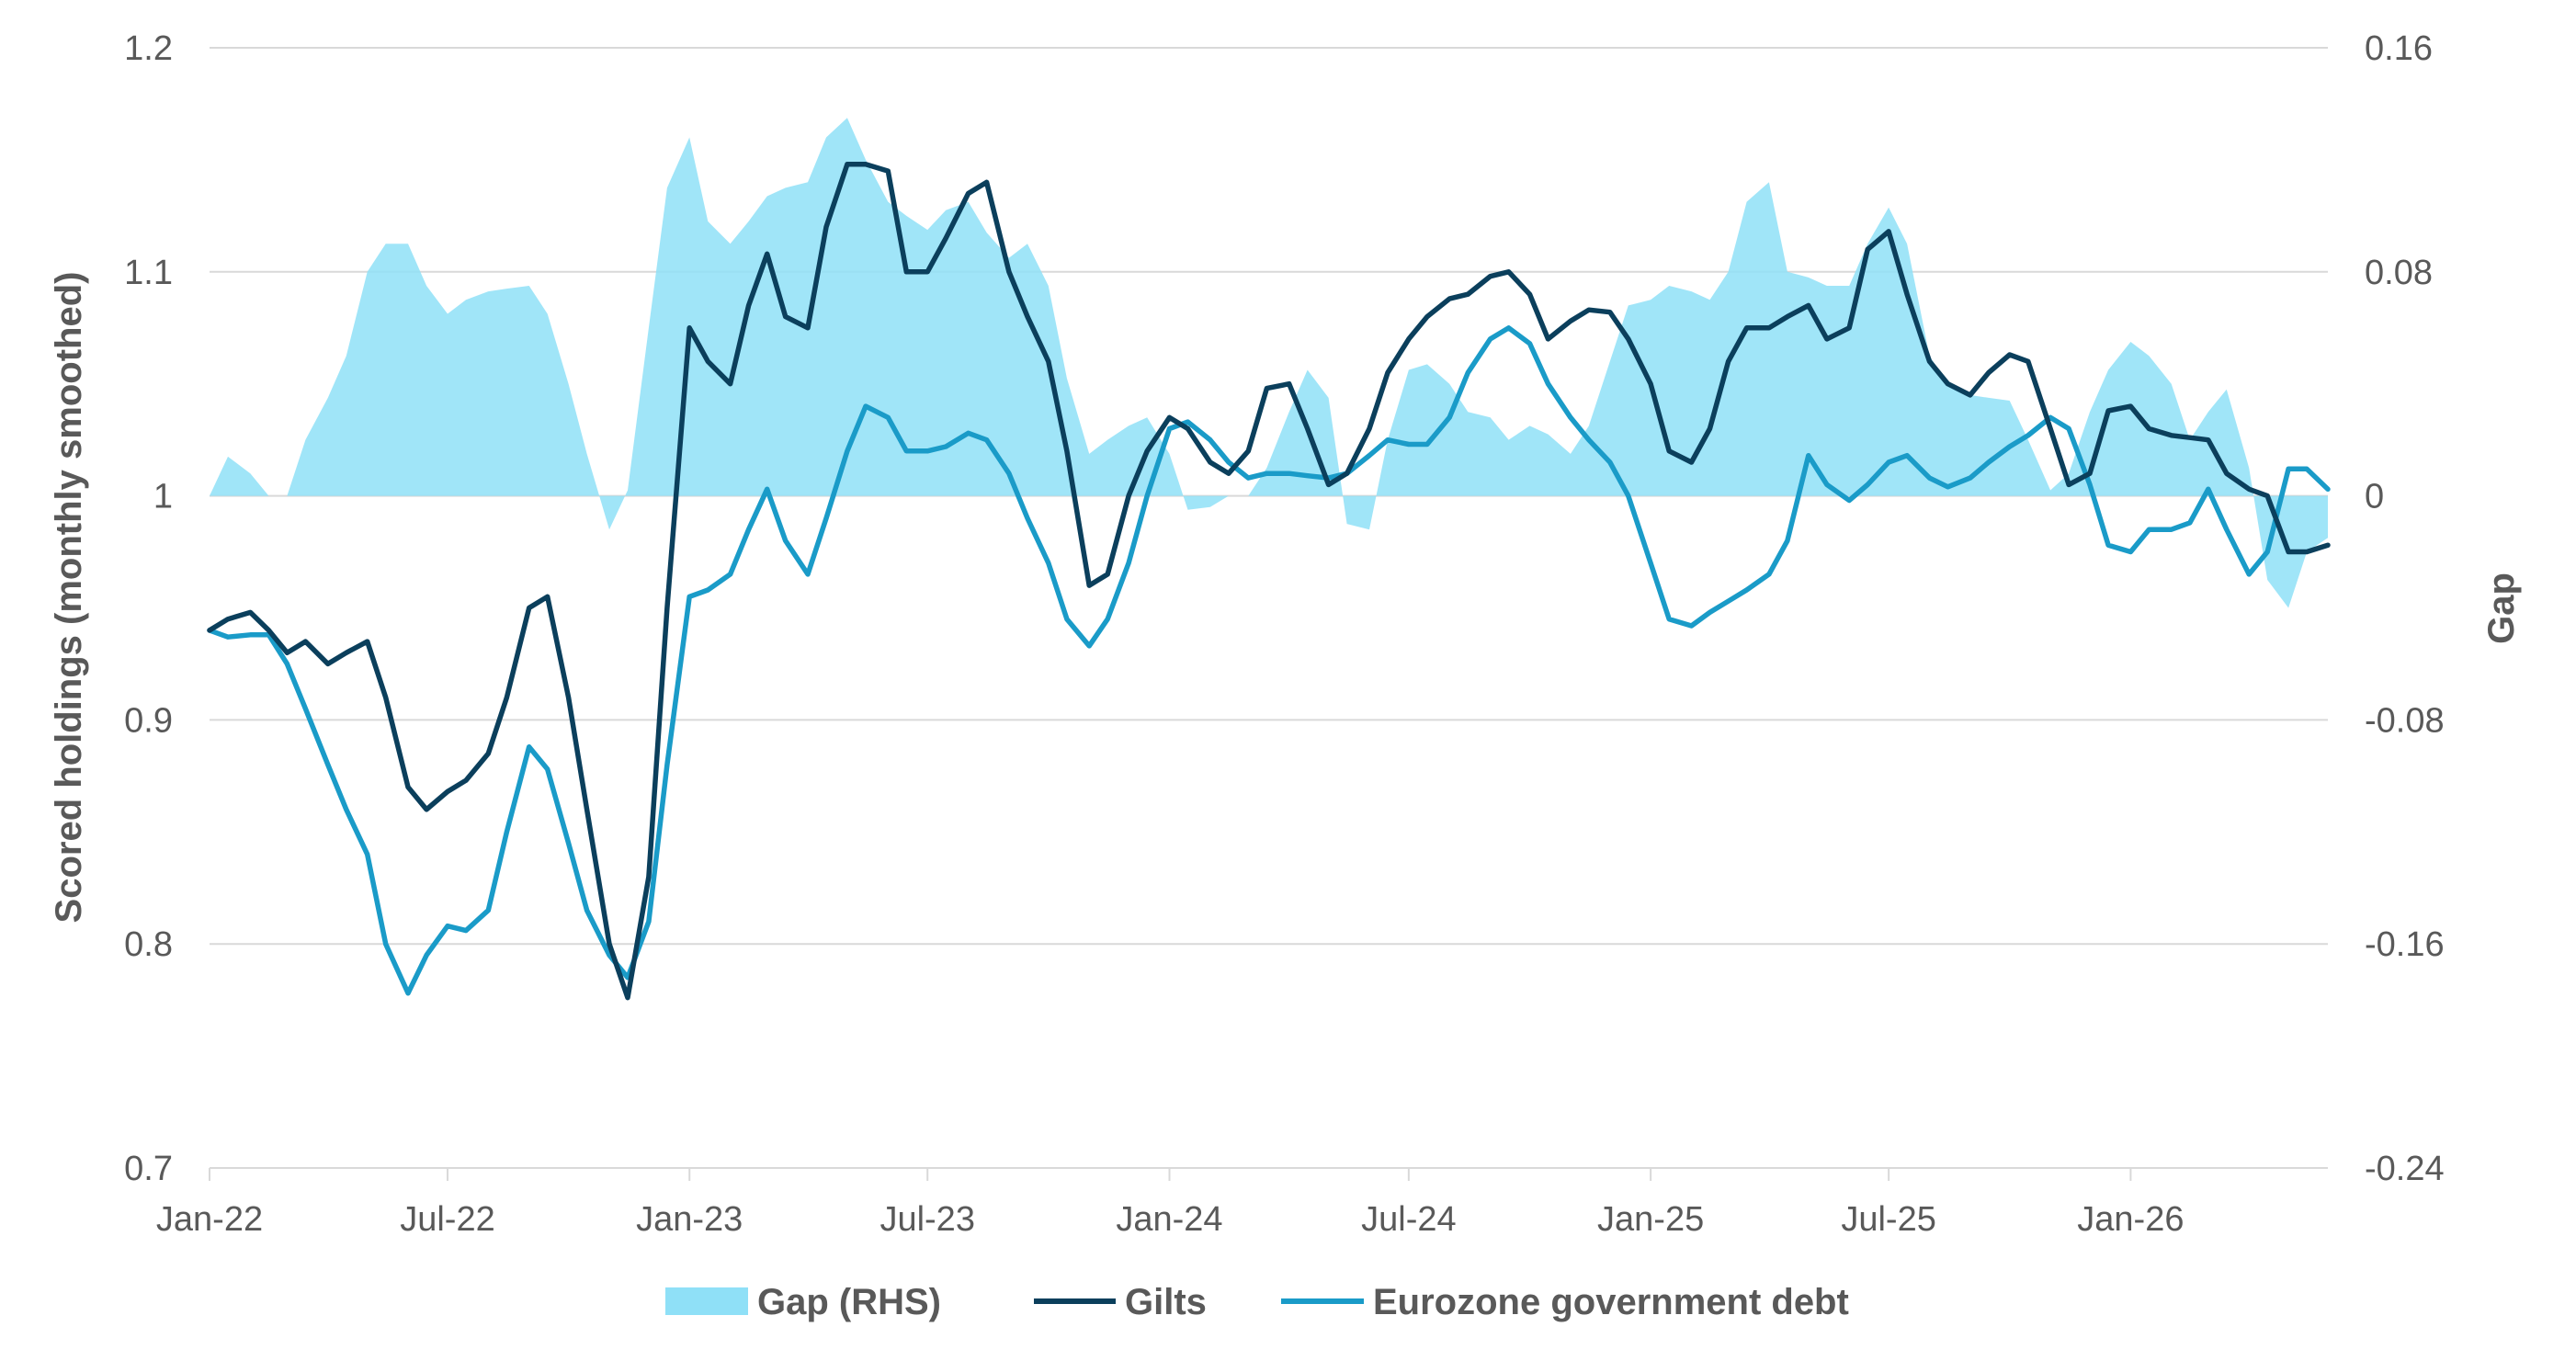  What do you see at coordinates (148, 273) in the screenshot?
I see `y-tick-label: 1.1` at bounding box center [148, 273].